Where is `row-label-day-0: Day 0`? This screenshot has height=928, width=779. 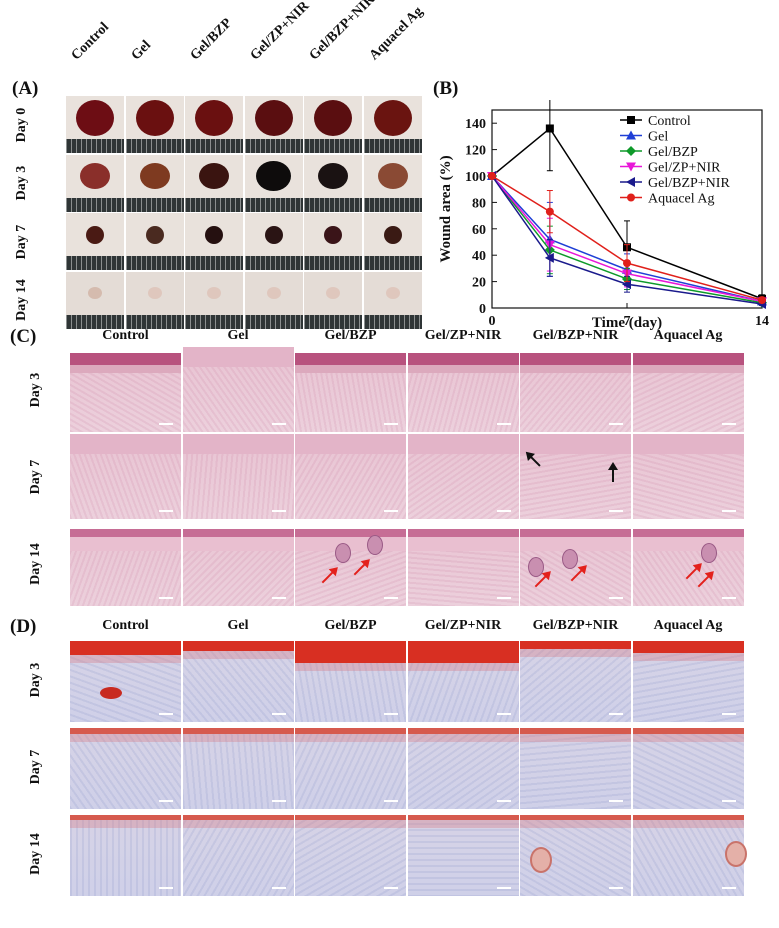 row-label-day-0: Day 0 is located at coordinates (21, 124).